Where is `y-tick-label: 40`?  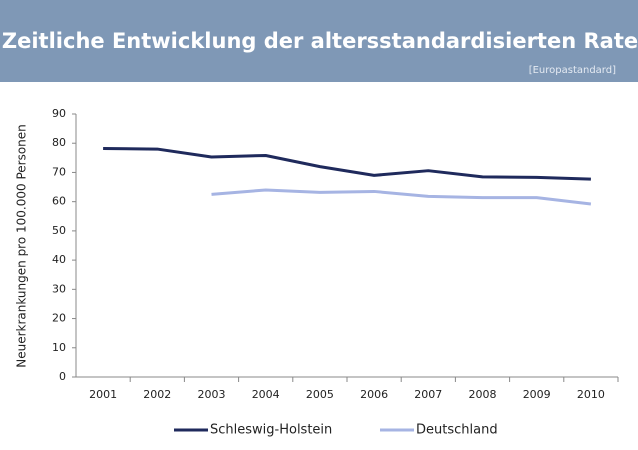 y-tick-label: 40 is located at coordinates (59, 259).